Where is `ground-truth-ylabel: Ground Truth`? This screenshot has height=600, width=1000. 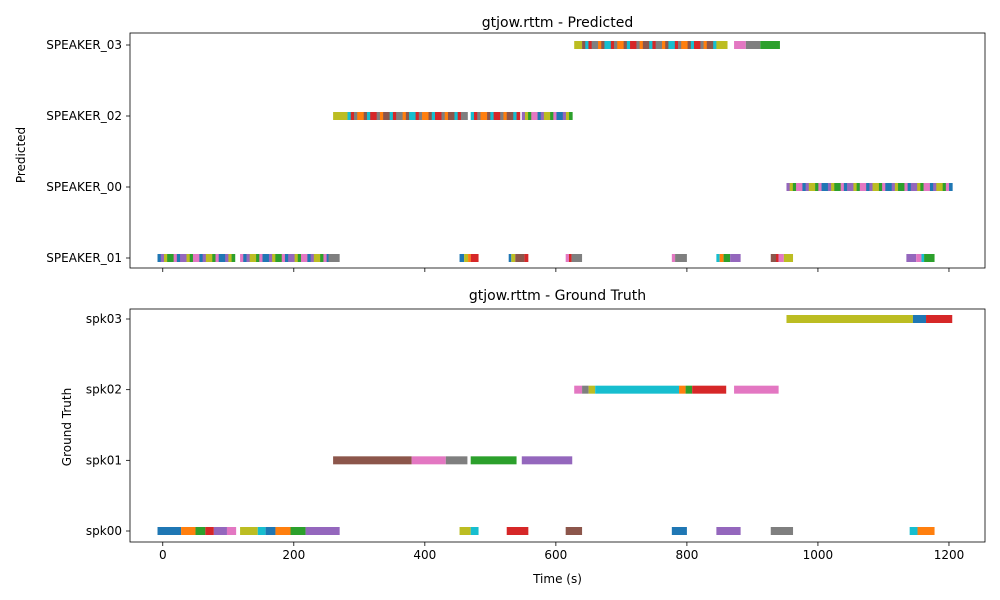 ground-truth-ylabel: Ground Truth is located at coordinates (67, 427).